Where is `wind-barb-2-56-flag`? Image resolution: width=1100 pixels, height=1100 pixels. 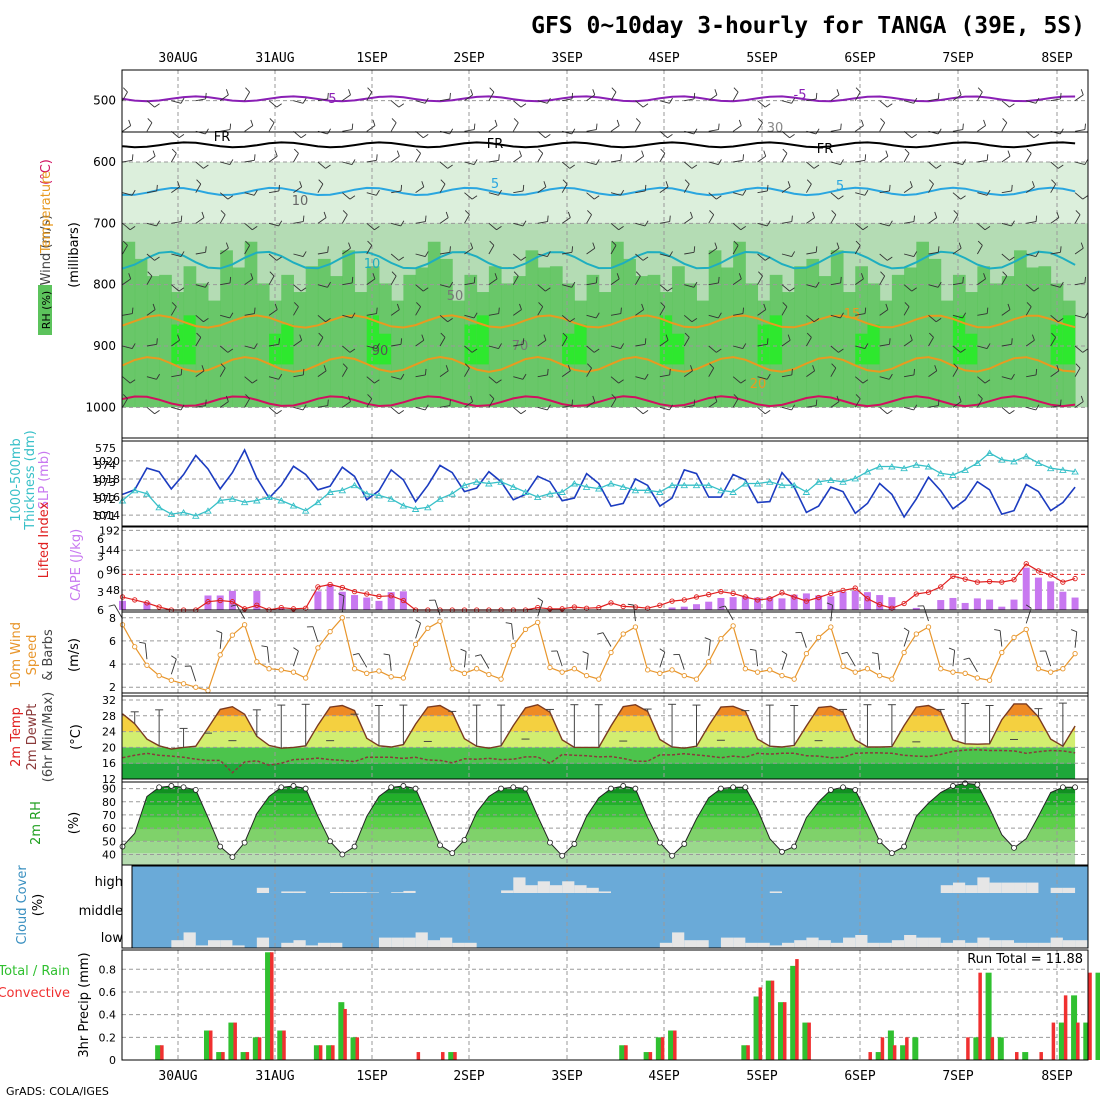
wind-barb-2-56-flag is located at coordinates (816, 166).